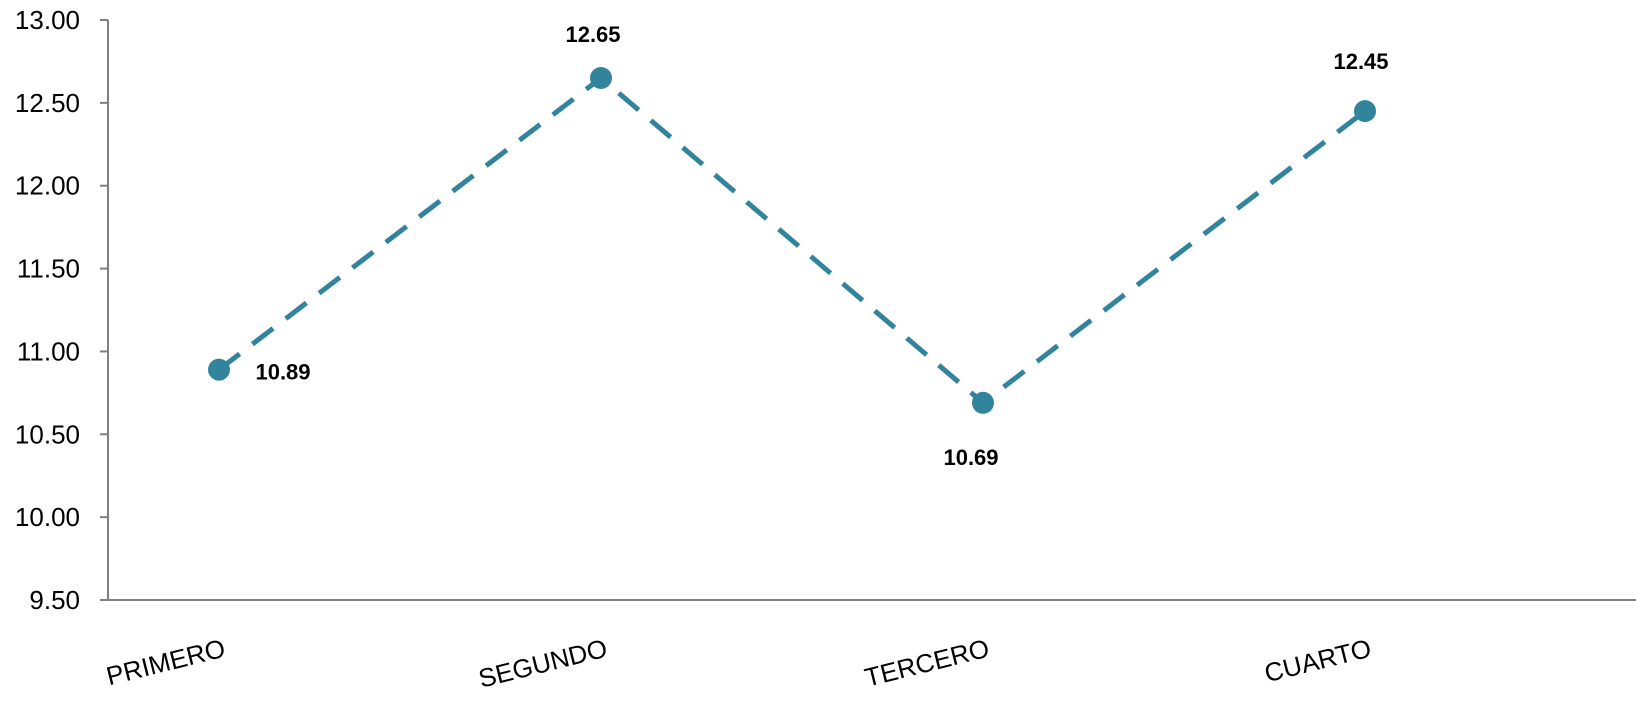 The image size is (1636, 705). Describe the element at coordinates (542, 663) in the screenshot. I see `x-category-label: SEGUNDO` at that location.